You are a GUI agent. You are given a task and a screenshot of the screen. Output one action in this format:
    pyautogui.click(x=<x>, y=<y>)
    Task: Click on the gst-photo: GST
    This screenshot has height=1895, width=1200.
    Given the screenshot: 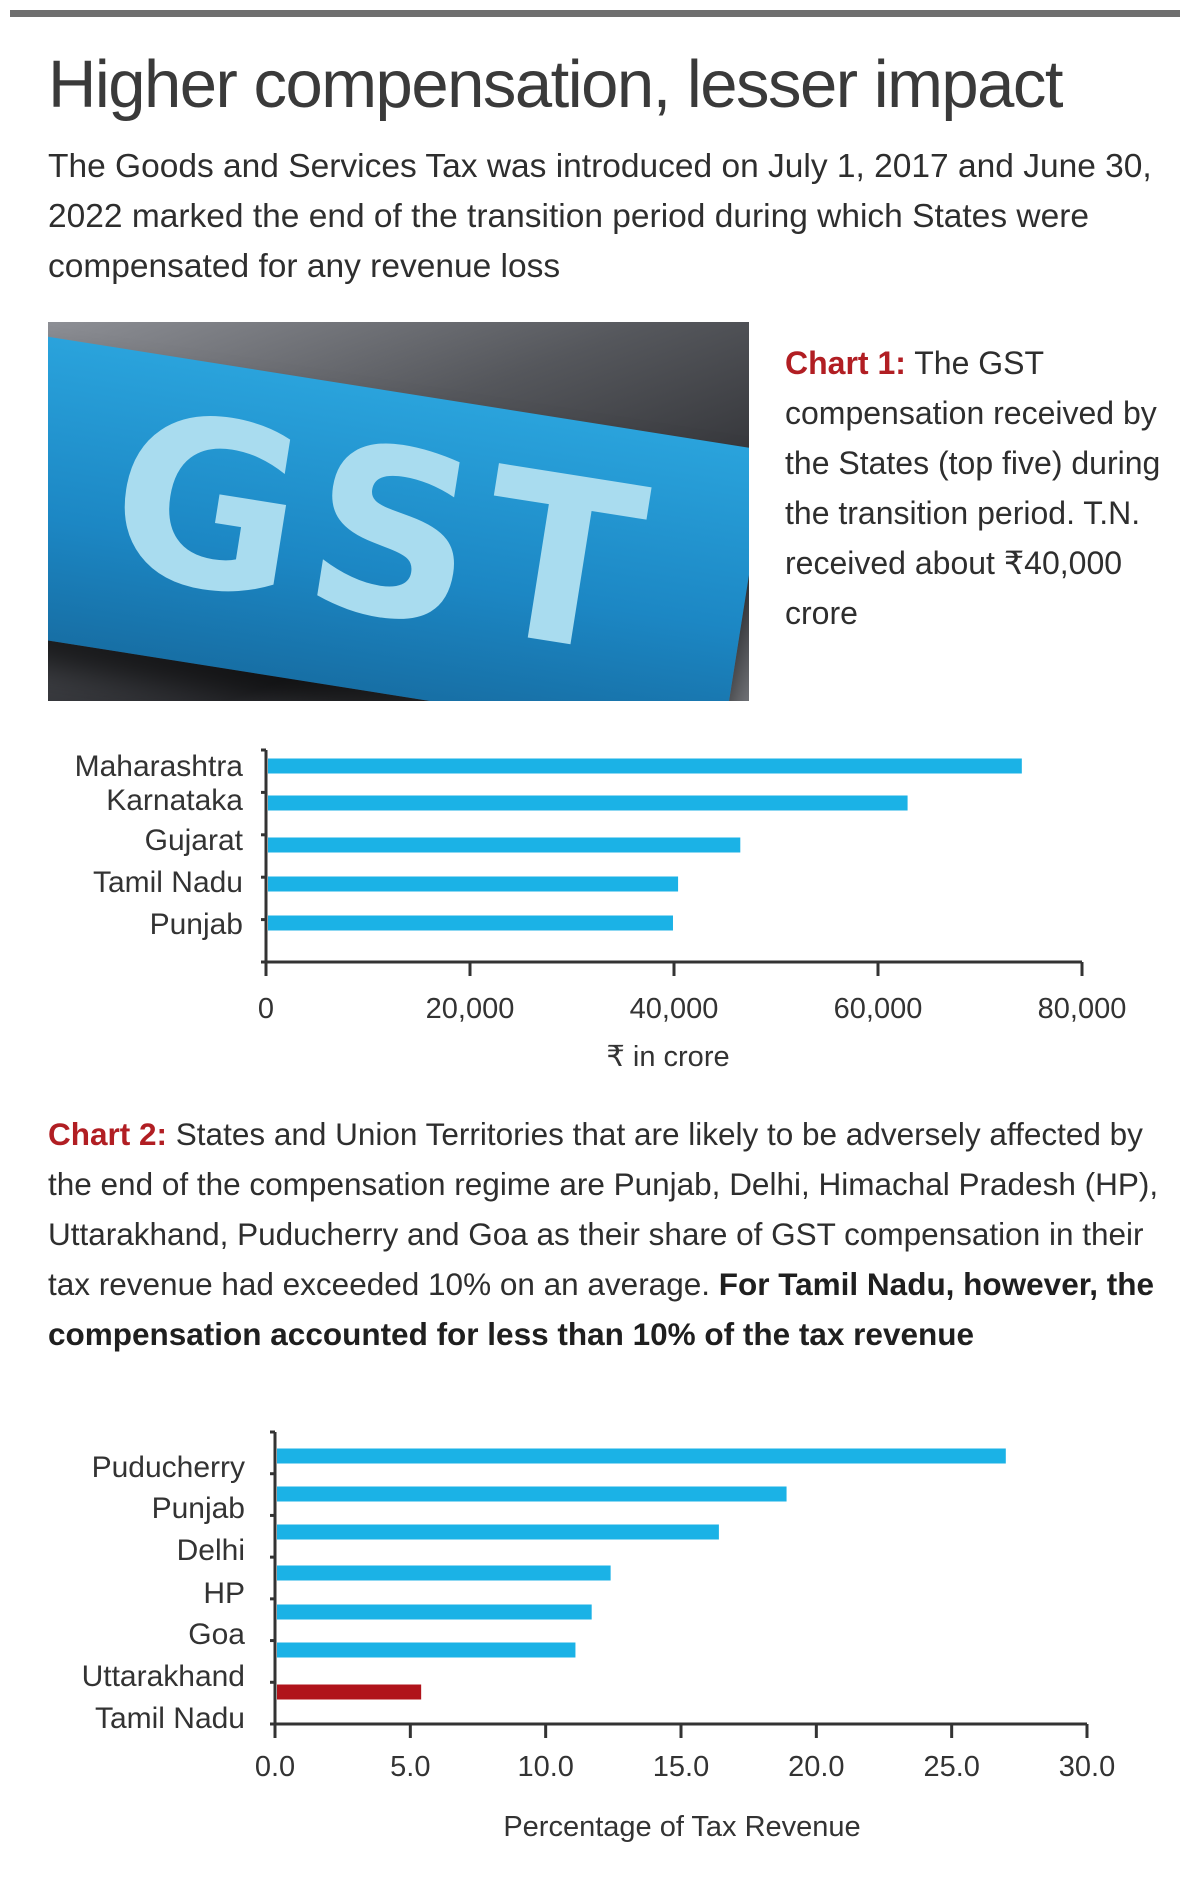 What is the action you would take?
    pyautogui.click(x=398, y=511)
    